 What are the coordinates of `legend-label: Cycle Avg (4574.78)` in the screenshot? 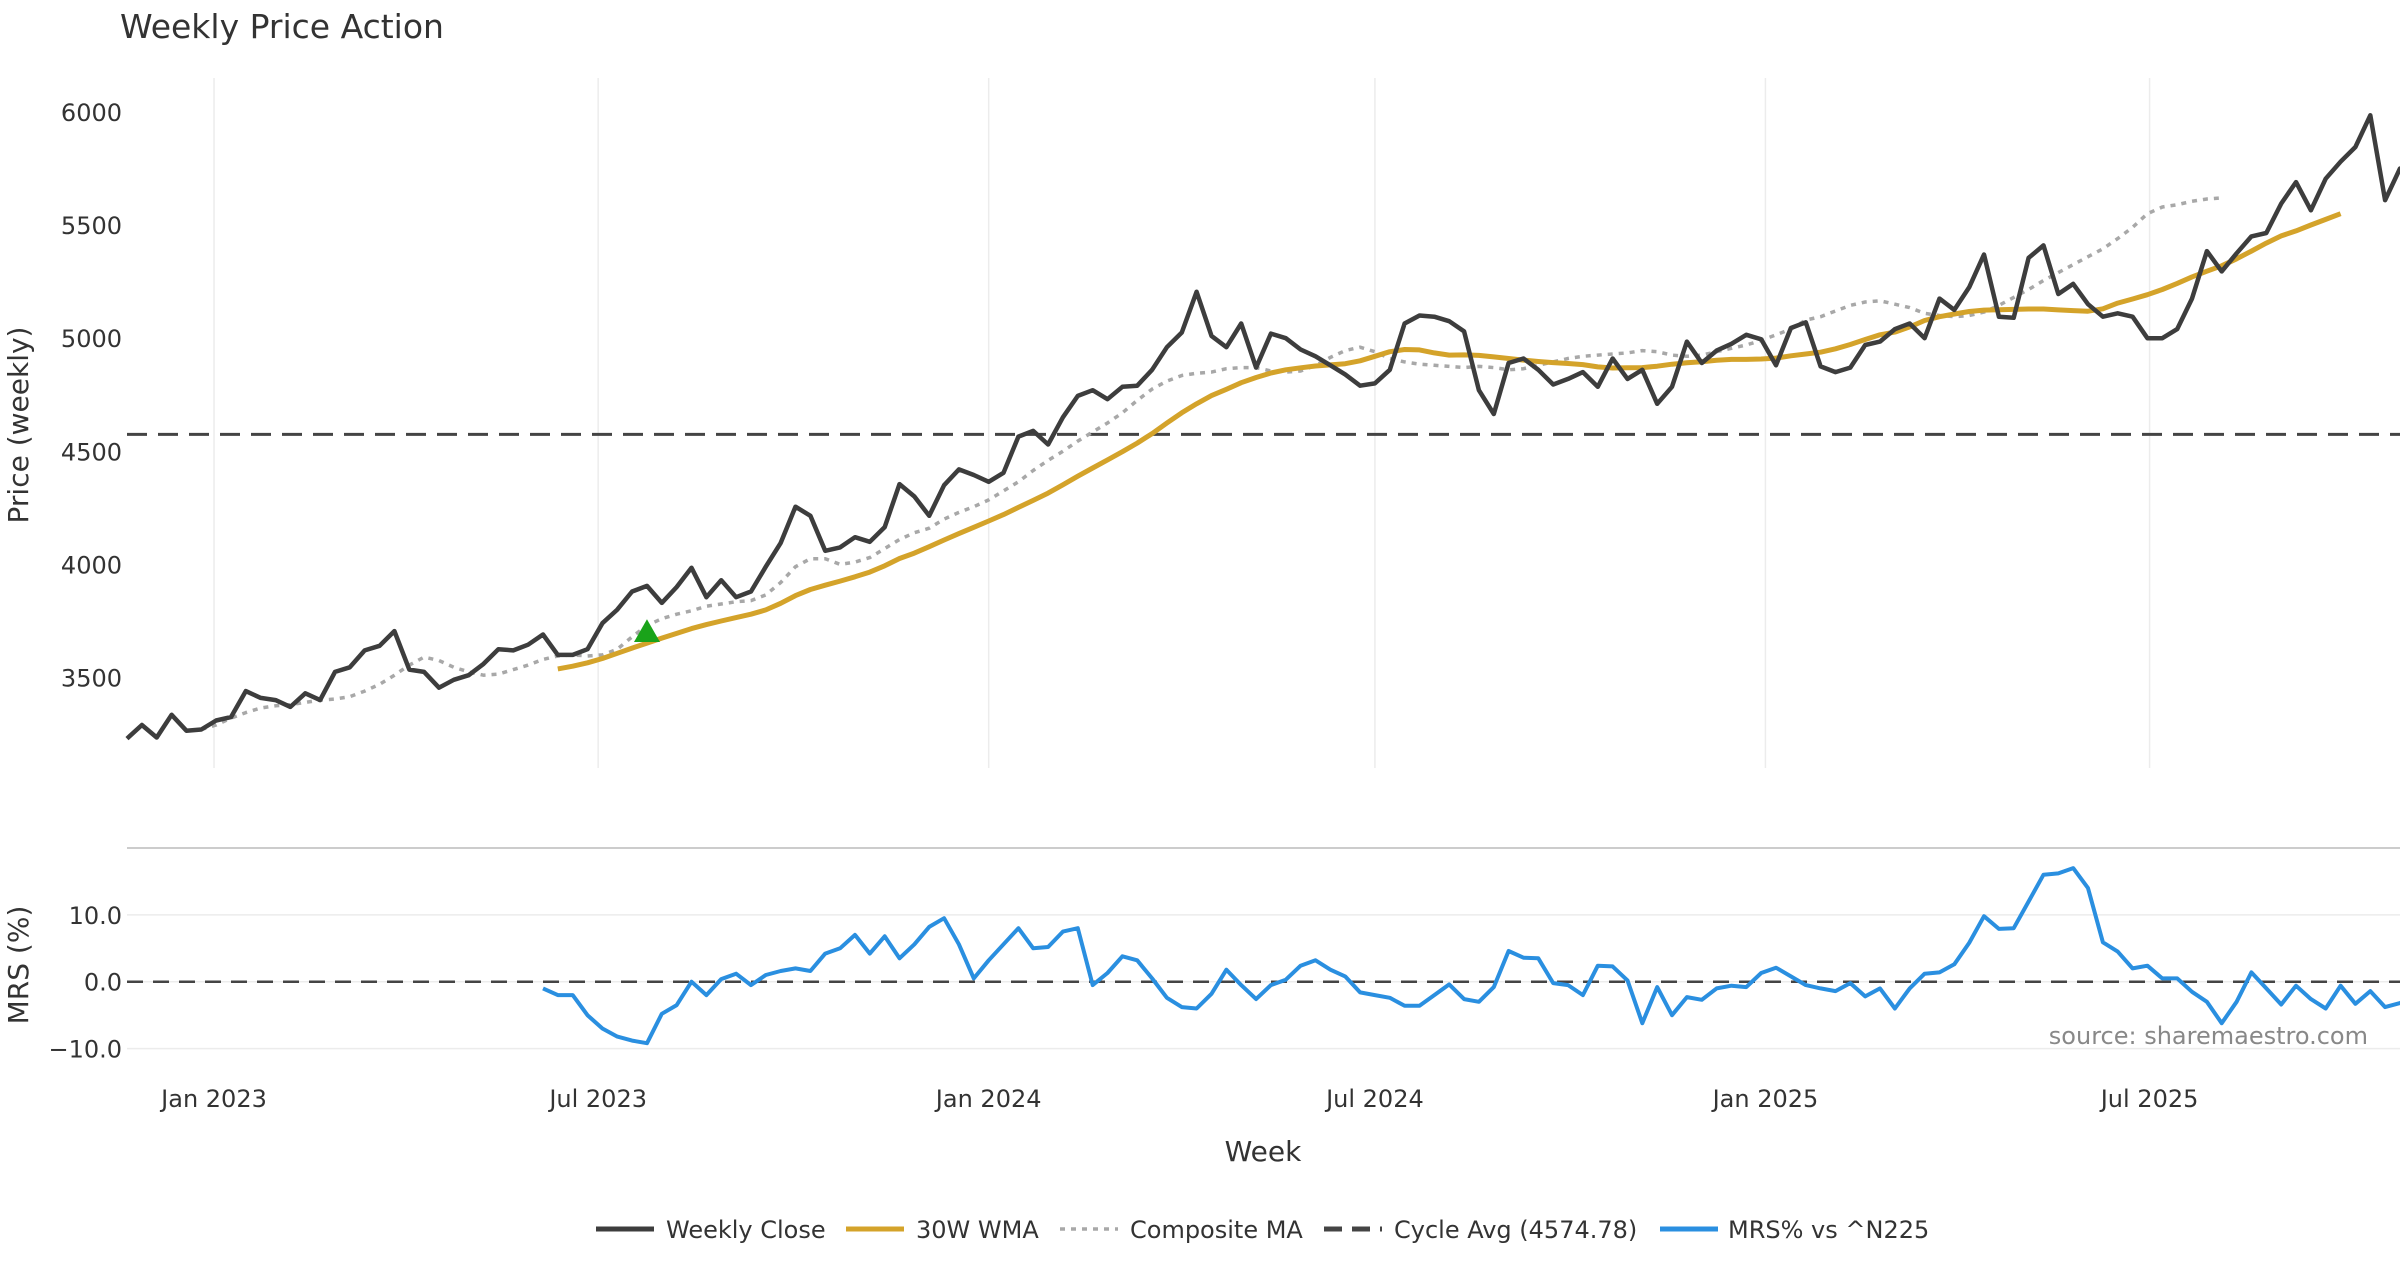 It's located at (1515, 1230).